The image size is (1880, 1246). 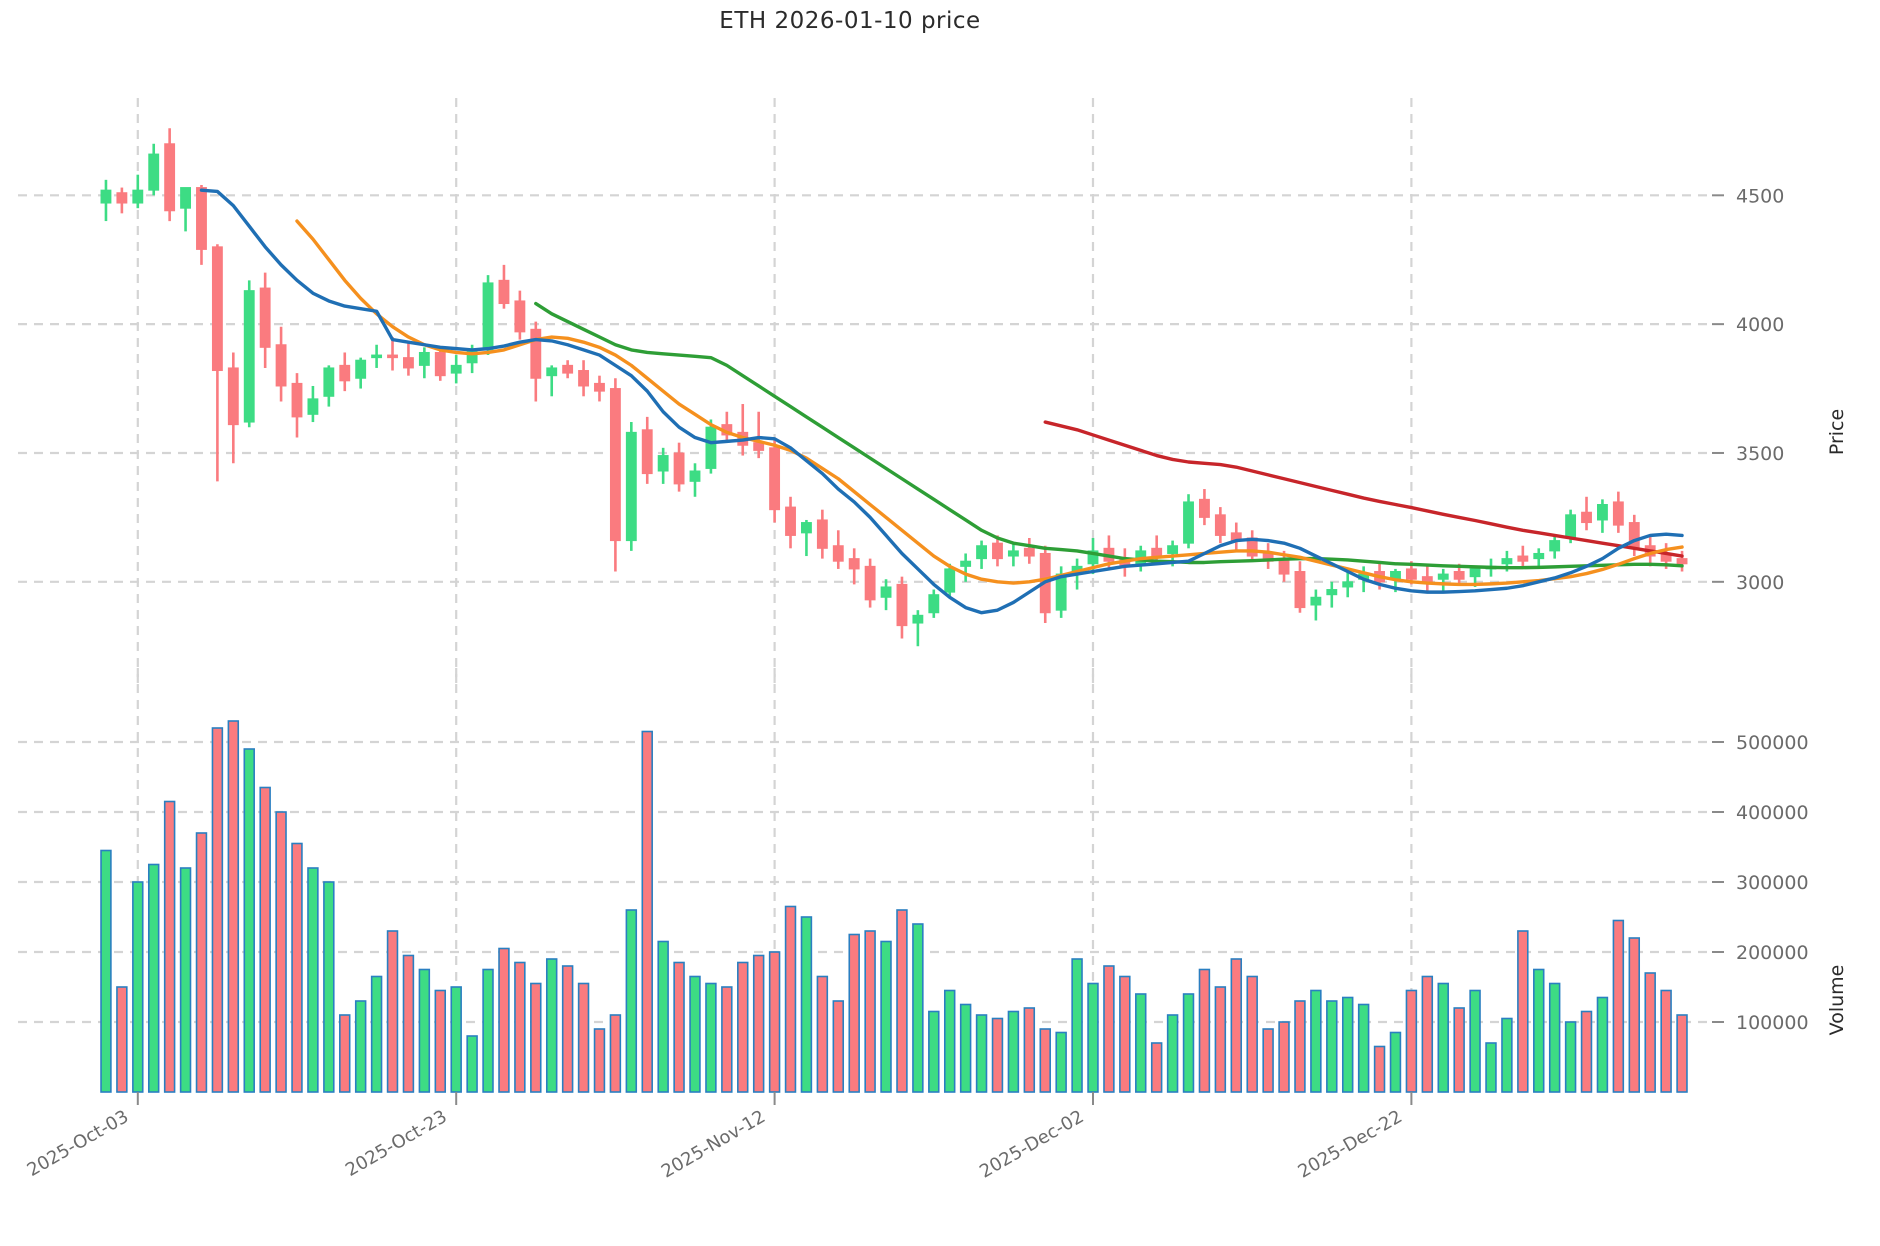 What do you see at coordinates (1760, 196) in the screenshot?
I see `price-tick-label: 4500` at bounding box center [1760, 196].